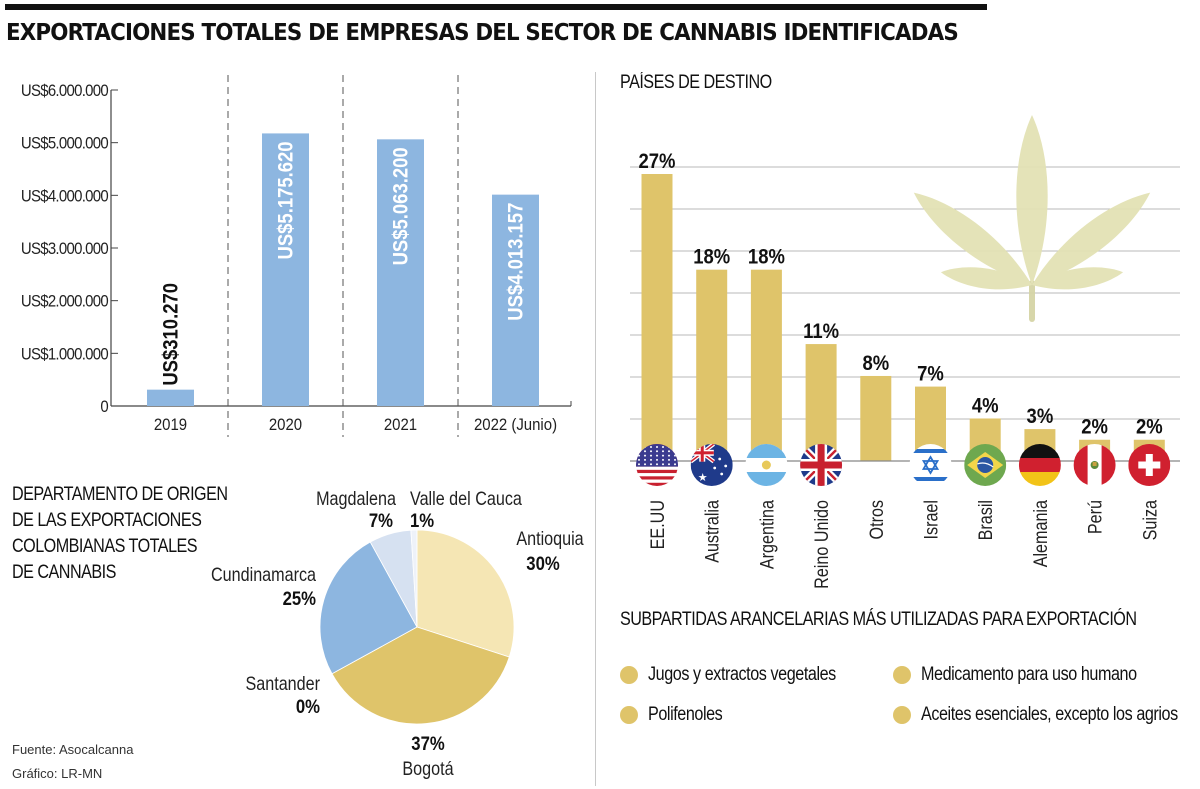 This screenshot has width=1200, height=789. I want to click on x-tick-label: 2019, so click(170, 425).